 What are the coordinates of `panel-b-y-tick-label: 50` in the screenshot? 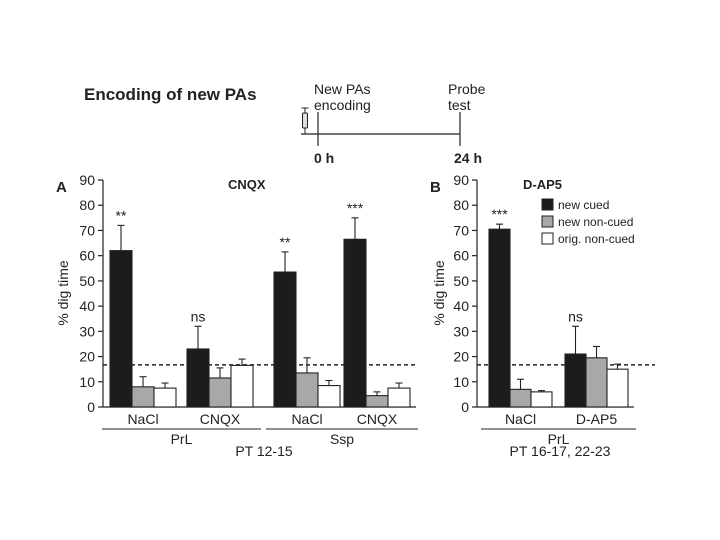 It's located at (461, 281).